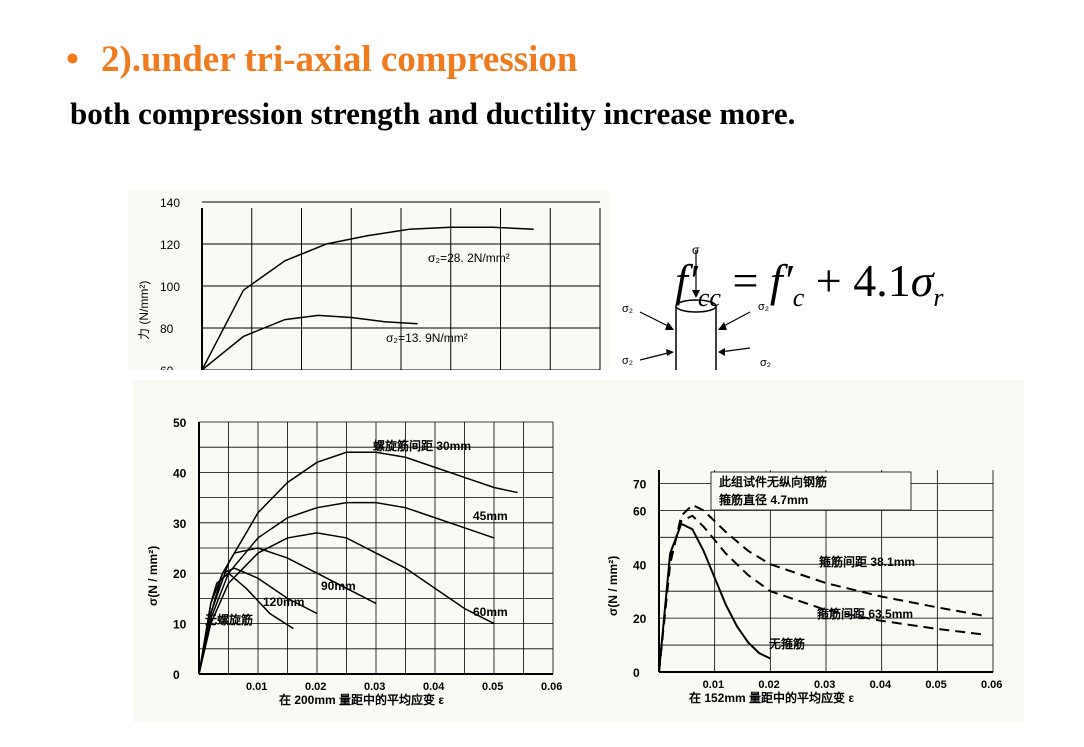 This screenshot has width=1084, height=747. Describe the element at coordinates (771, 697) in the screenshot. I see `x-axis-label: 在 152mm 量距中的平均应变 ε` at that location.